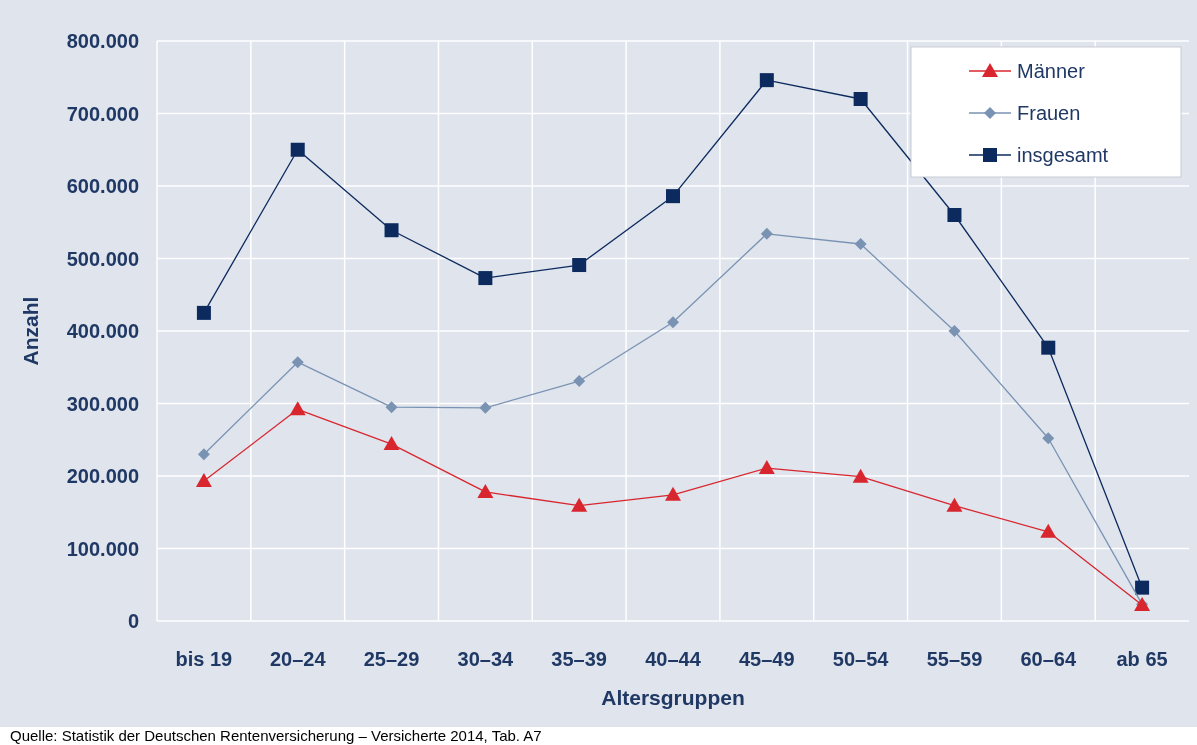 Image resolution: width=1197 pixels, height=745 pixels. Describe the element at coordinates (486, 659) in the screenshot. I see `x-tick-label: 30–34` at that location.